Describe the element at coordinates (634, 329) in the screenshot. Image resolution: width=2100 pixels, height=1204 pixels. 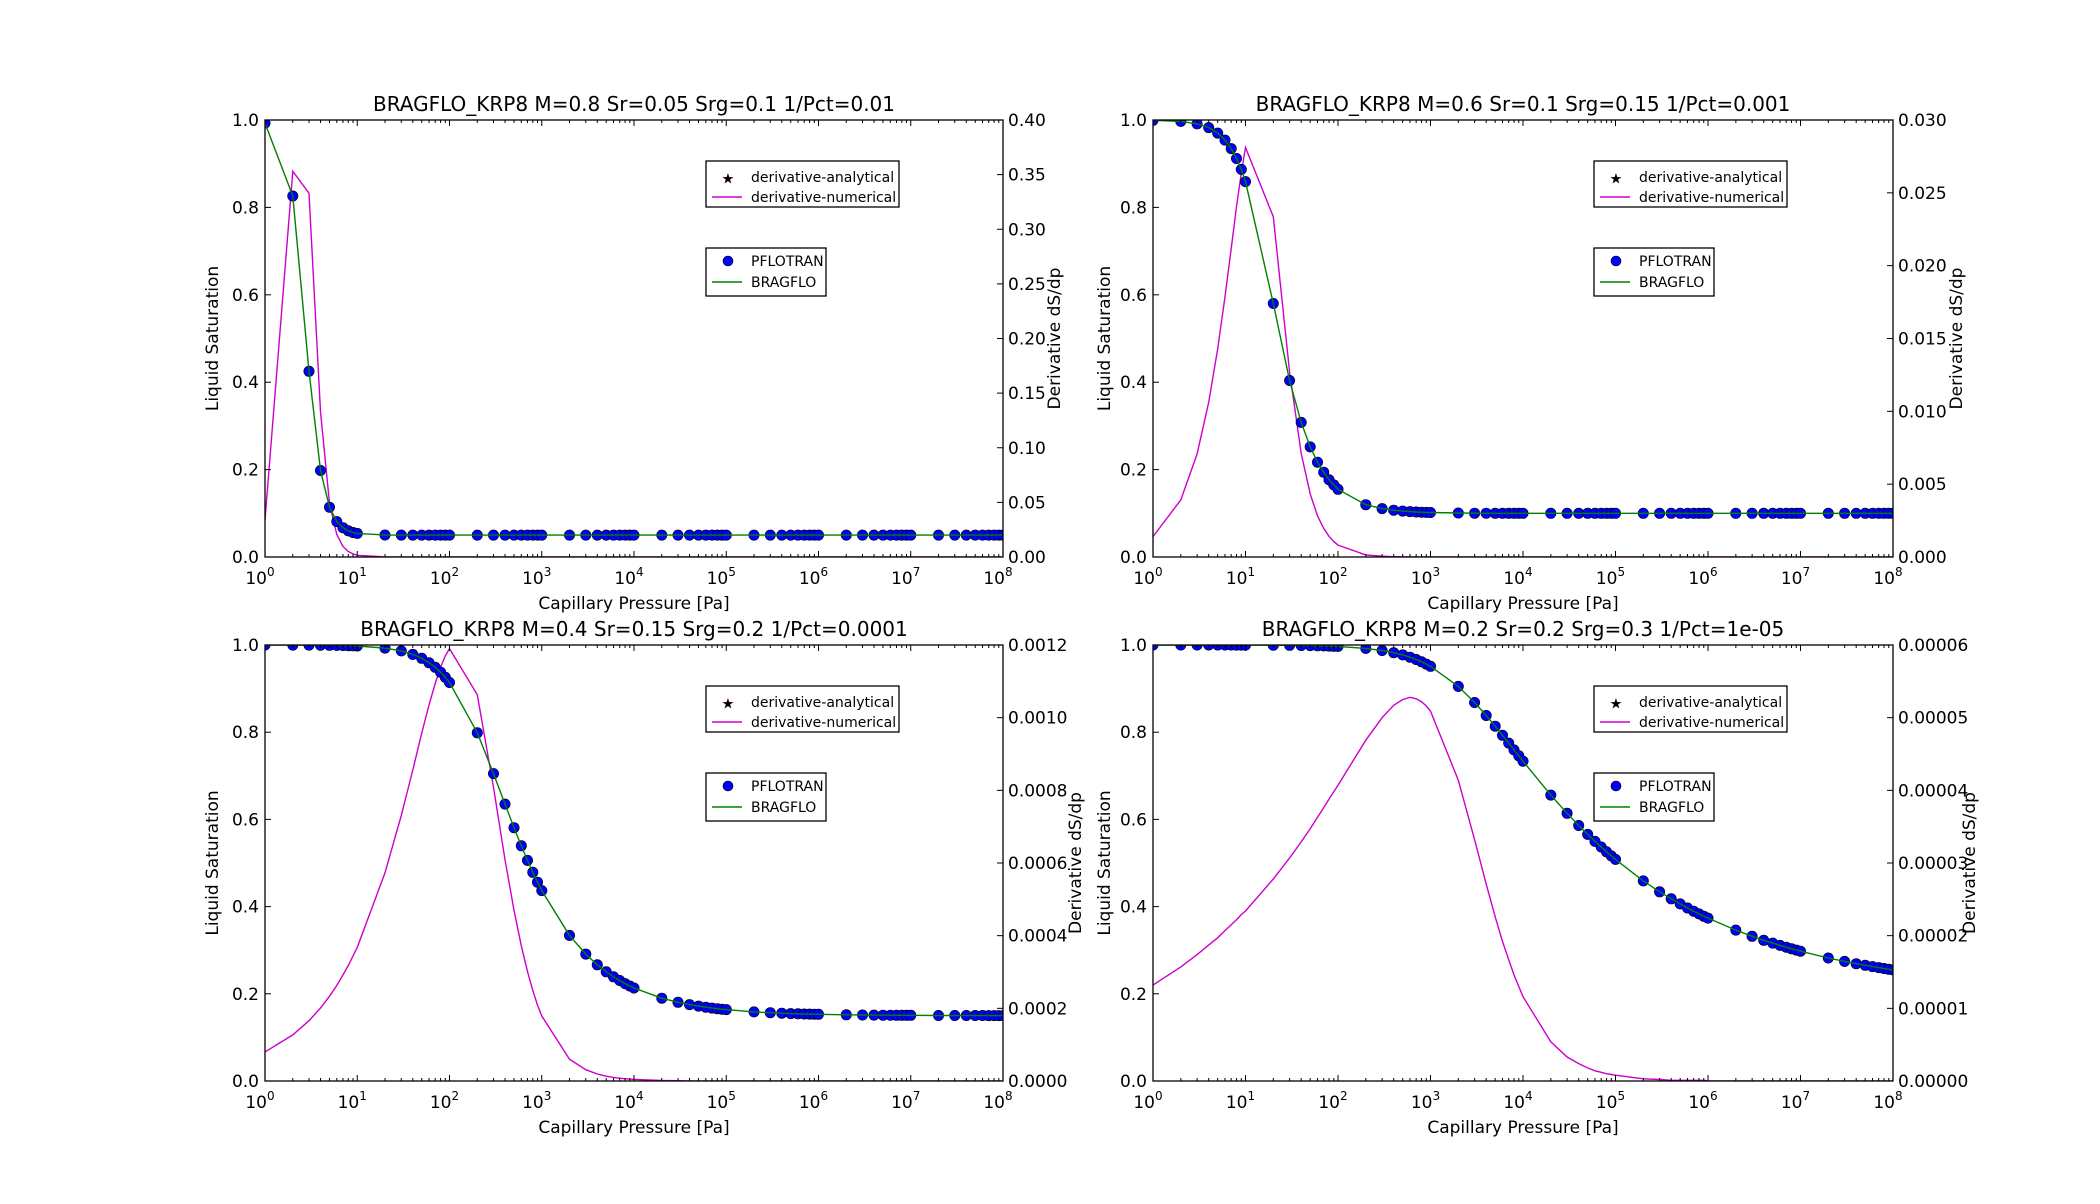
I see `series-bragflo-line` at that location.